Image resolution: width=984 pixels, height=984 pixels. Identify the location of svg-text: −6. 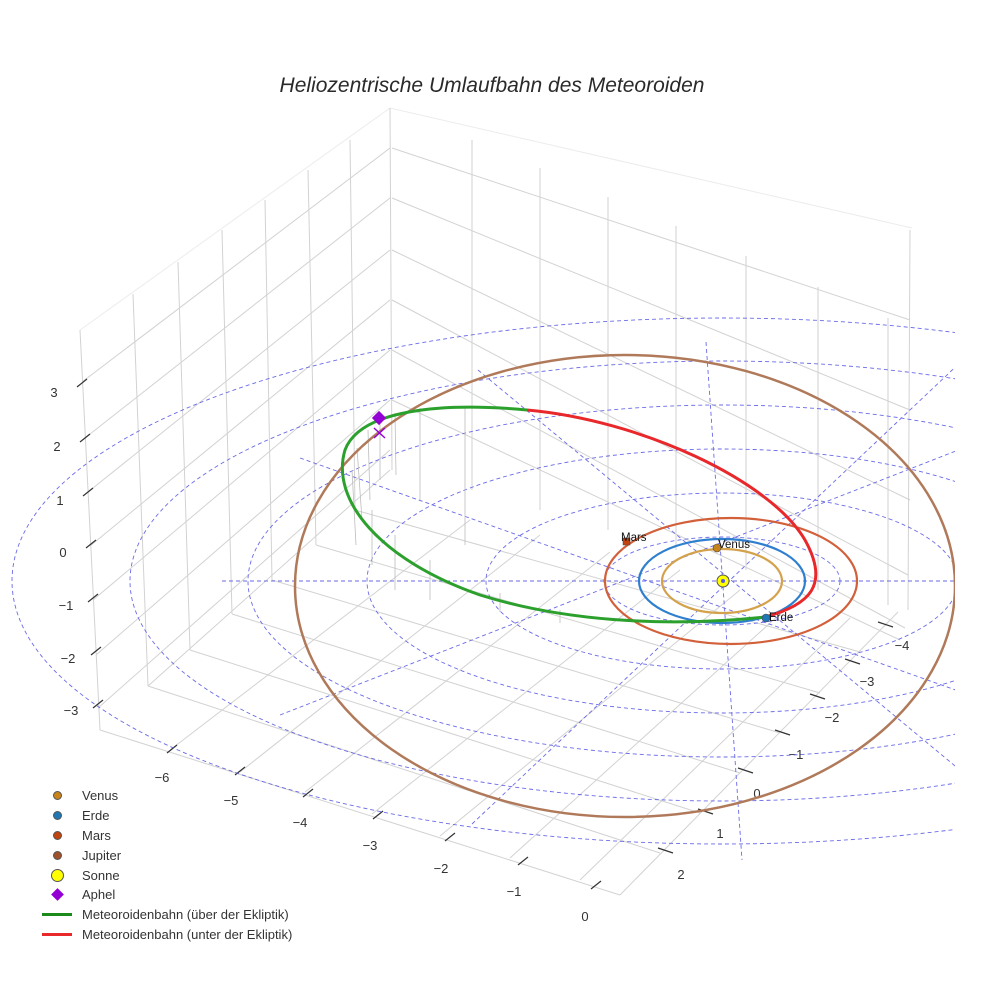
(162, 777).